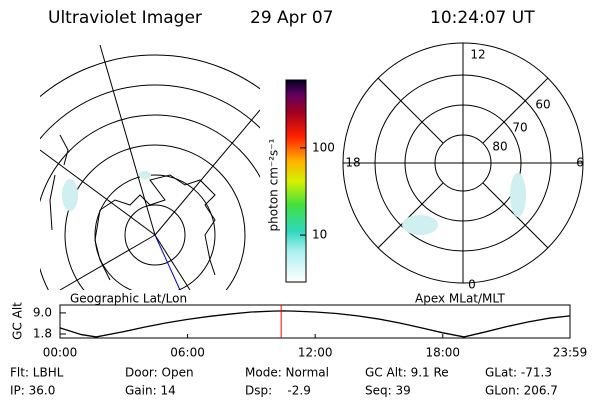 The height and width of the screenshot is (400, 600). What do you see at coordinates (42, 333) in the screenshot?
I see `y-tick-label: 1.8` at bounding box center [42, 333].